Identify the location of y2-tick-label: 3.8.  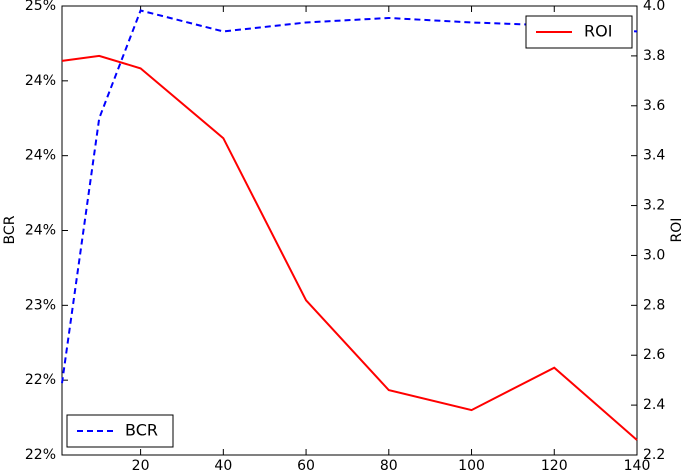
(654, 56).